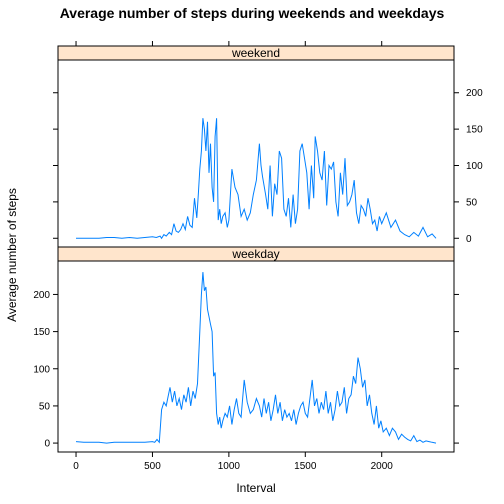 The image size is (504, 504). Describe the element at coordinates (255, 53) in the screenshot. I see `strip-label-weekend: weekend` at that location.